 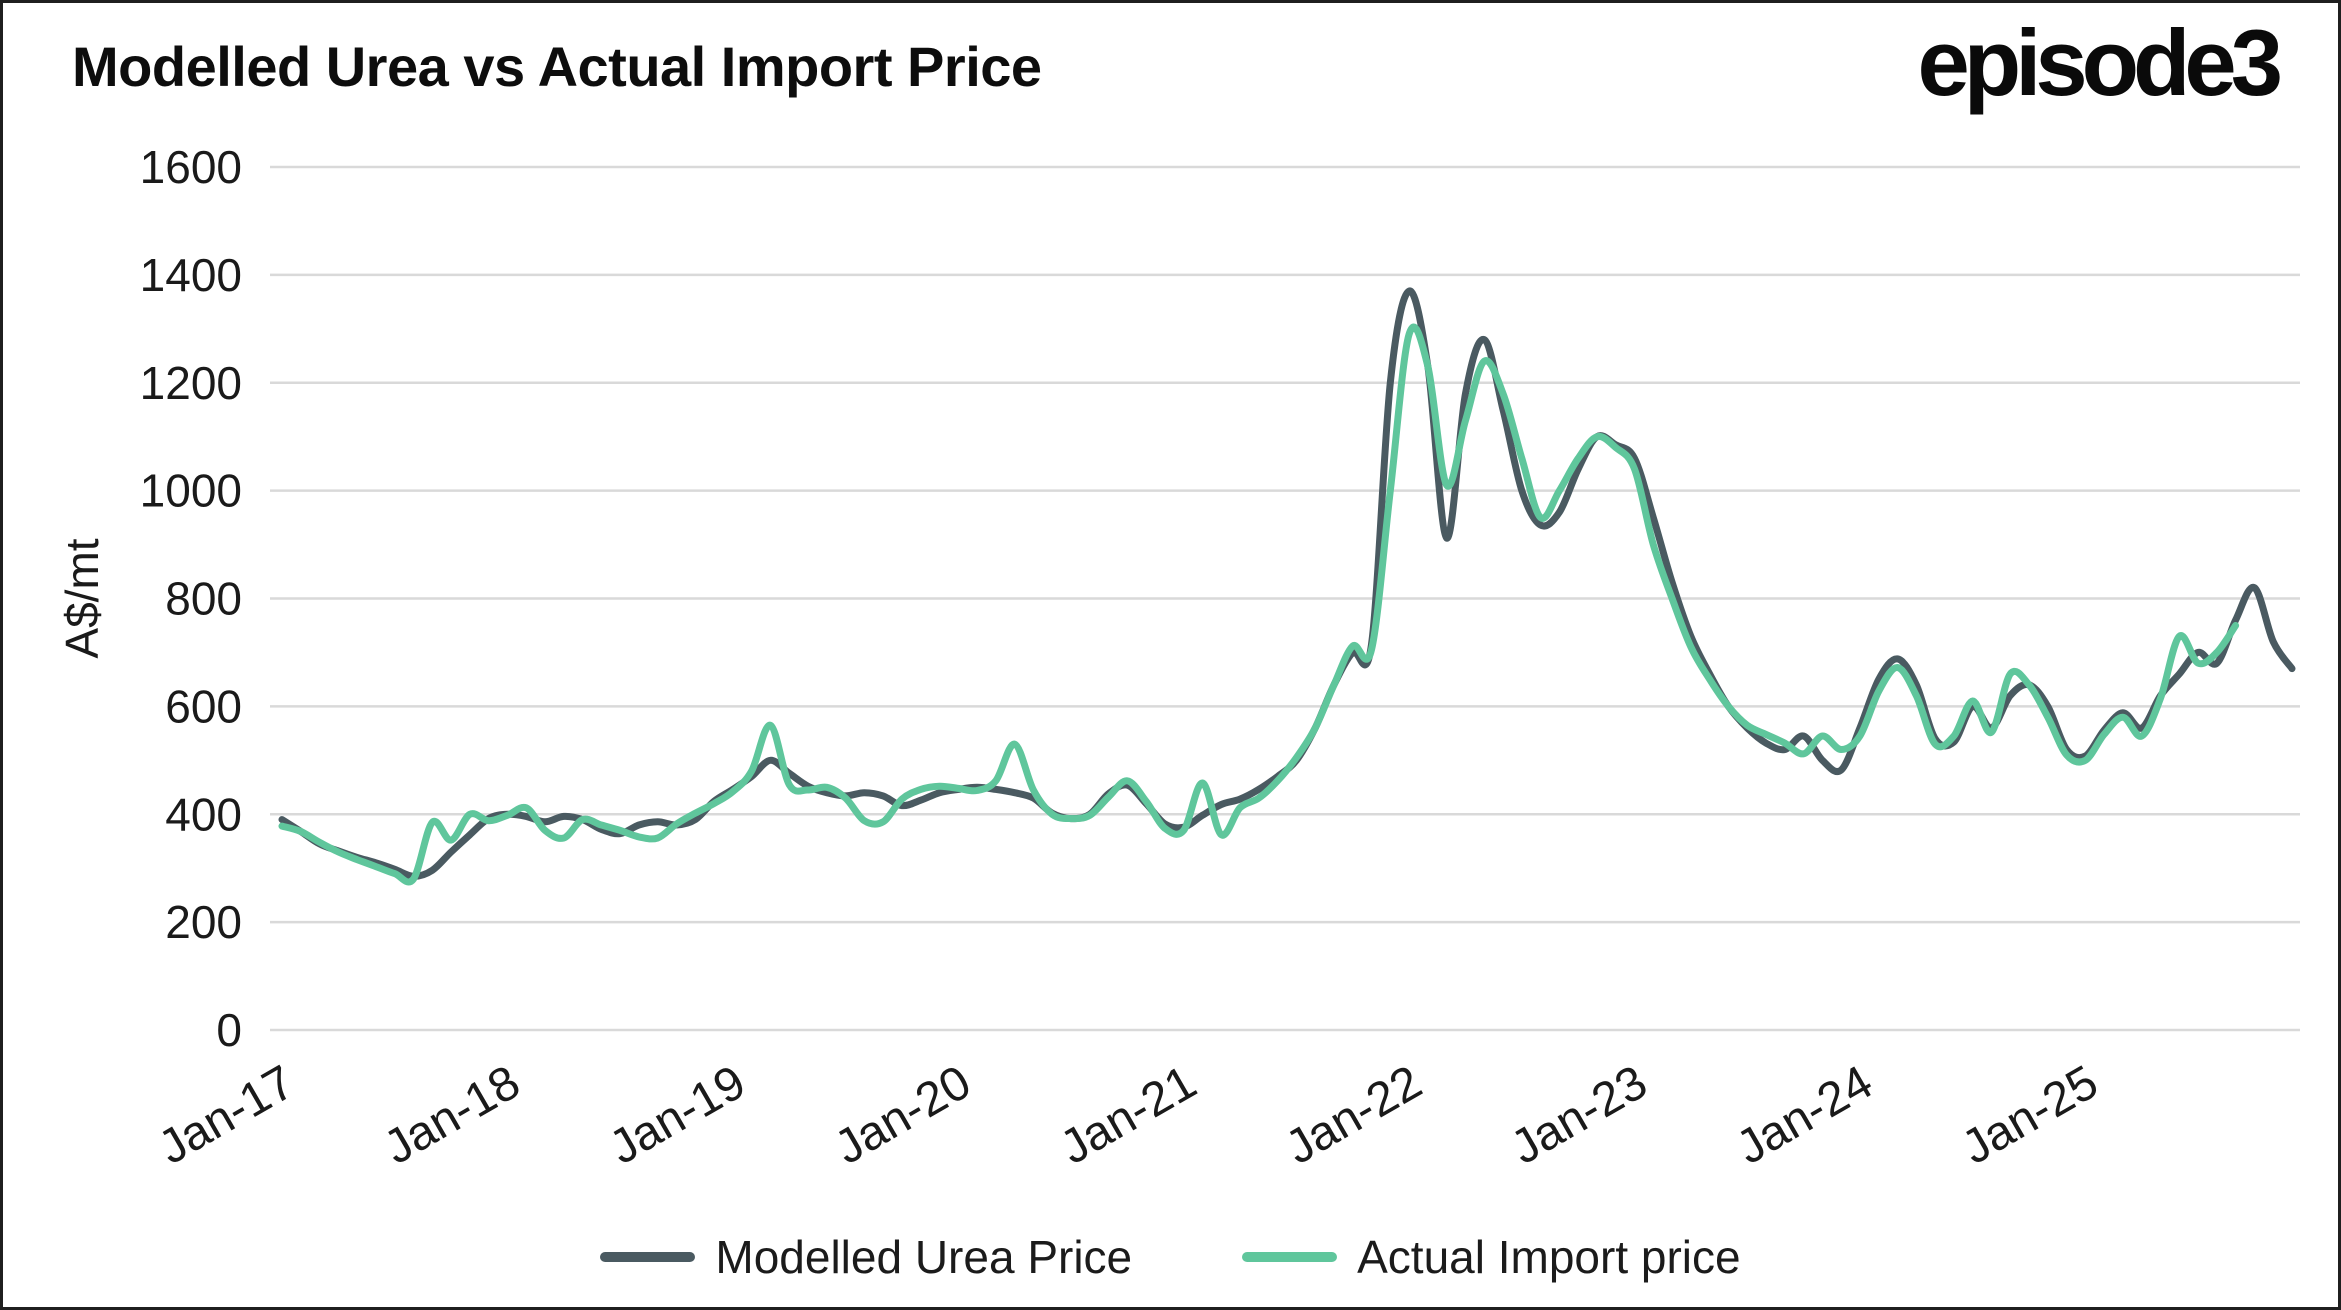 What do you see at coordinates (1354, 1115) in the screenshot?
I see `x-tick-label: Jan-22` at bounding box center [1354, 1115].